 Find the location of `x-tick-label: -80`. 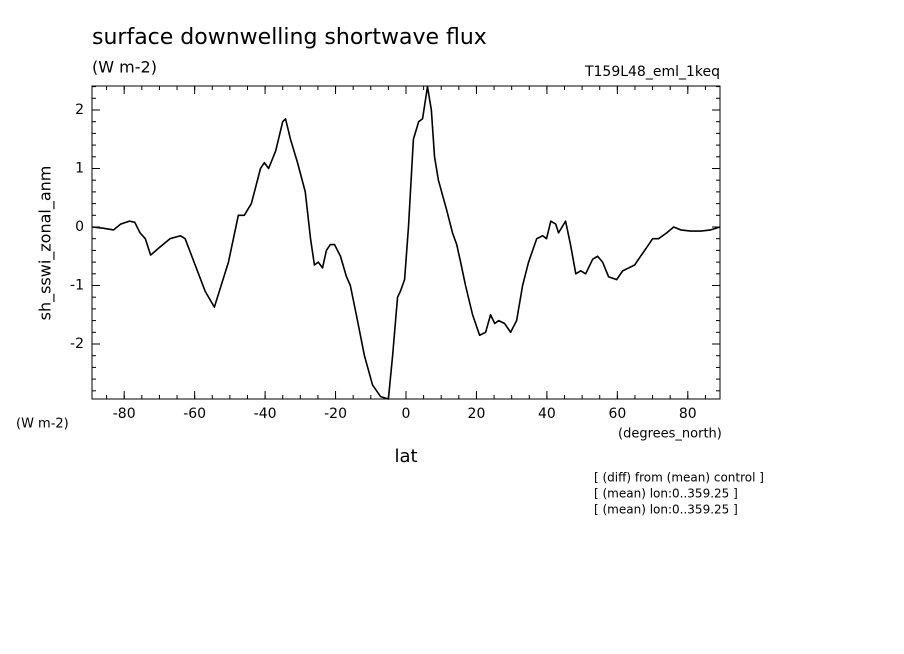

x-tick-label: -80 is located at coordinates (124, 414).